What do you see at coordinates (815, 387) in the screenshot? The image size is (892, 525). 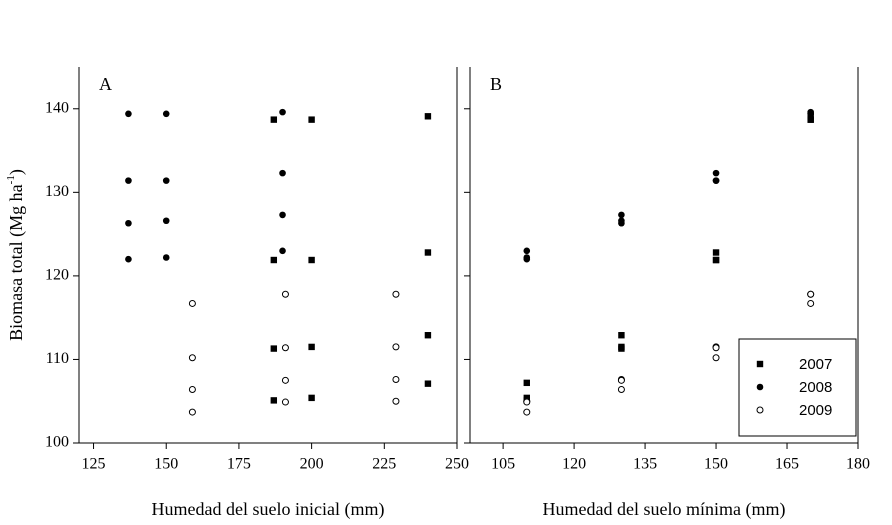 I see `legend-label: 2008` at bounding box center [815, 387].